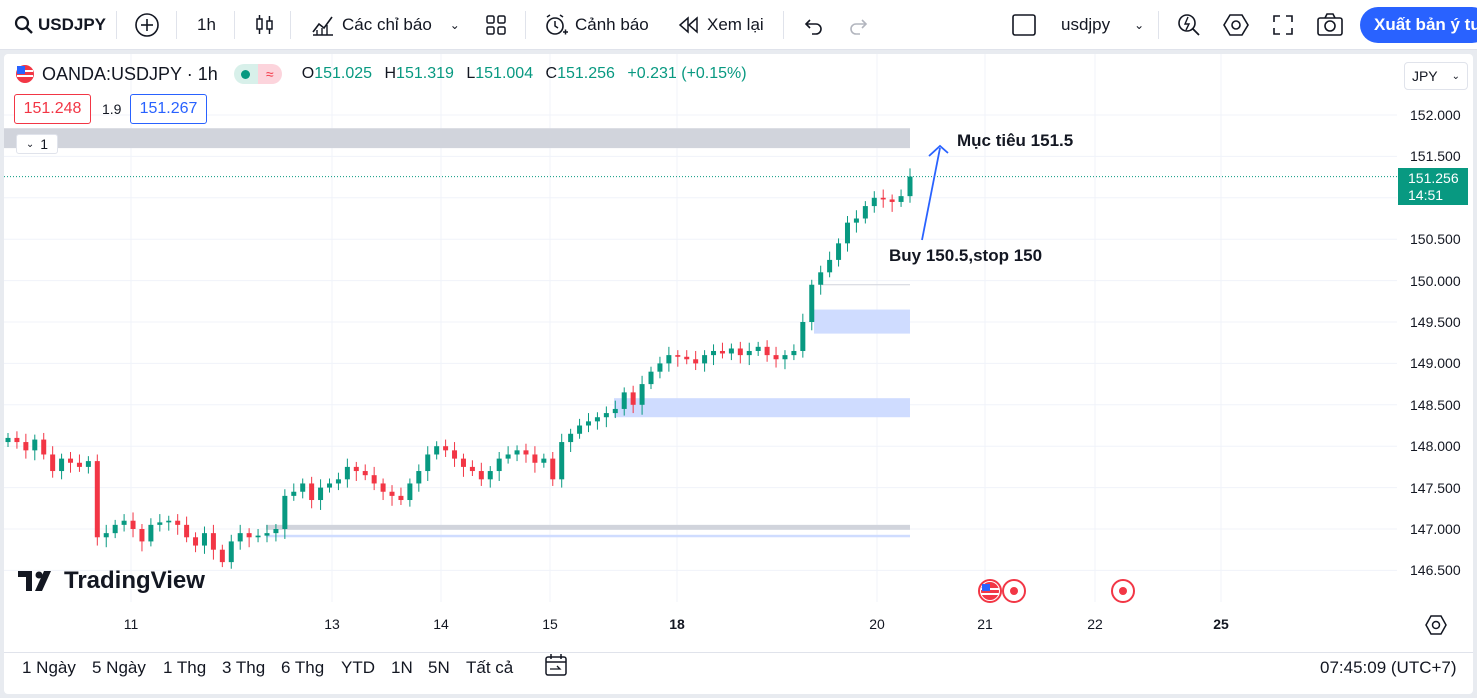 The image size is (1477, 698). I want to click on replay-button: Xem lại, so click(720, 25).